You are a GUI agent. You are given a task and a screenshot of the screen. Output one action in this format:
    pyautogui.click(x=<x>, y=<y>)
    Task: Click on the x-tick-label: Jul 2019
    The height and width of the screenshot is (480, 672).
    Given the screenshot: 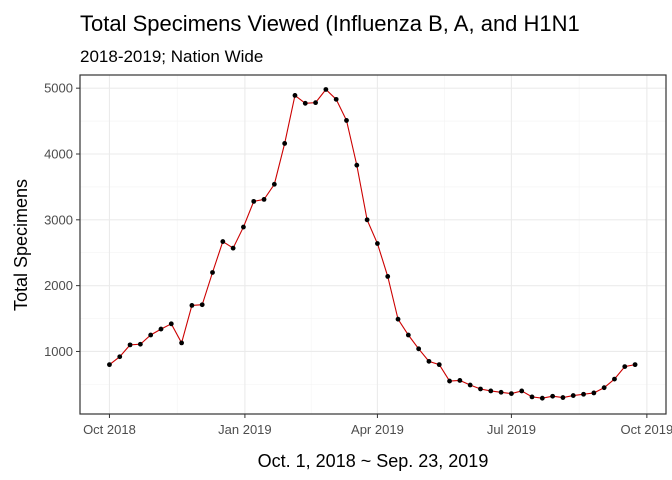 What is the action you would take?
    pyautogui.click(x=511, y=429)
    